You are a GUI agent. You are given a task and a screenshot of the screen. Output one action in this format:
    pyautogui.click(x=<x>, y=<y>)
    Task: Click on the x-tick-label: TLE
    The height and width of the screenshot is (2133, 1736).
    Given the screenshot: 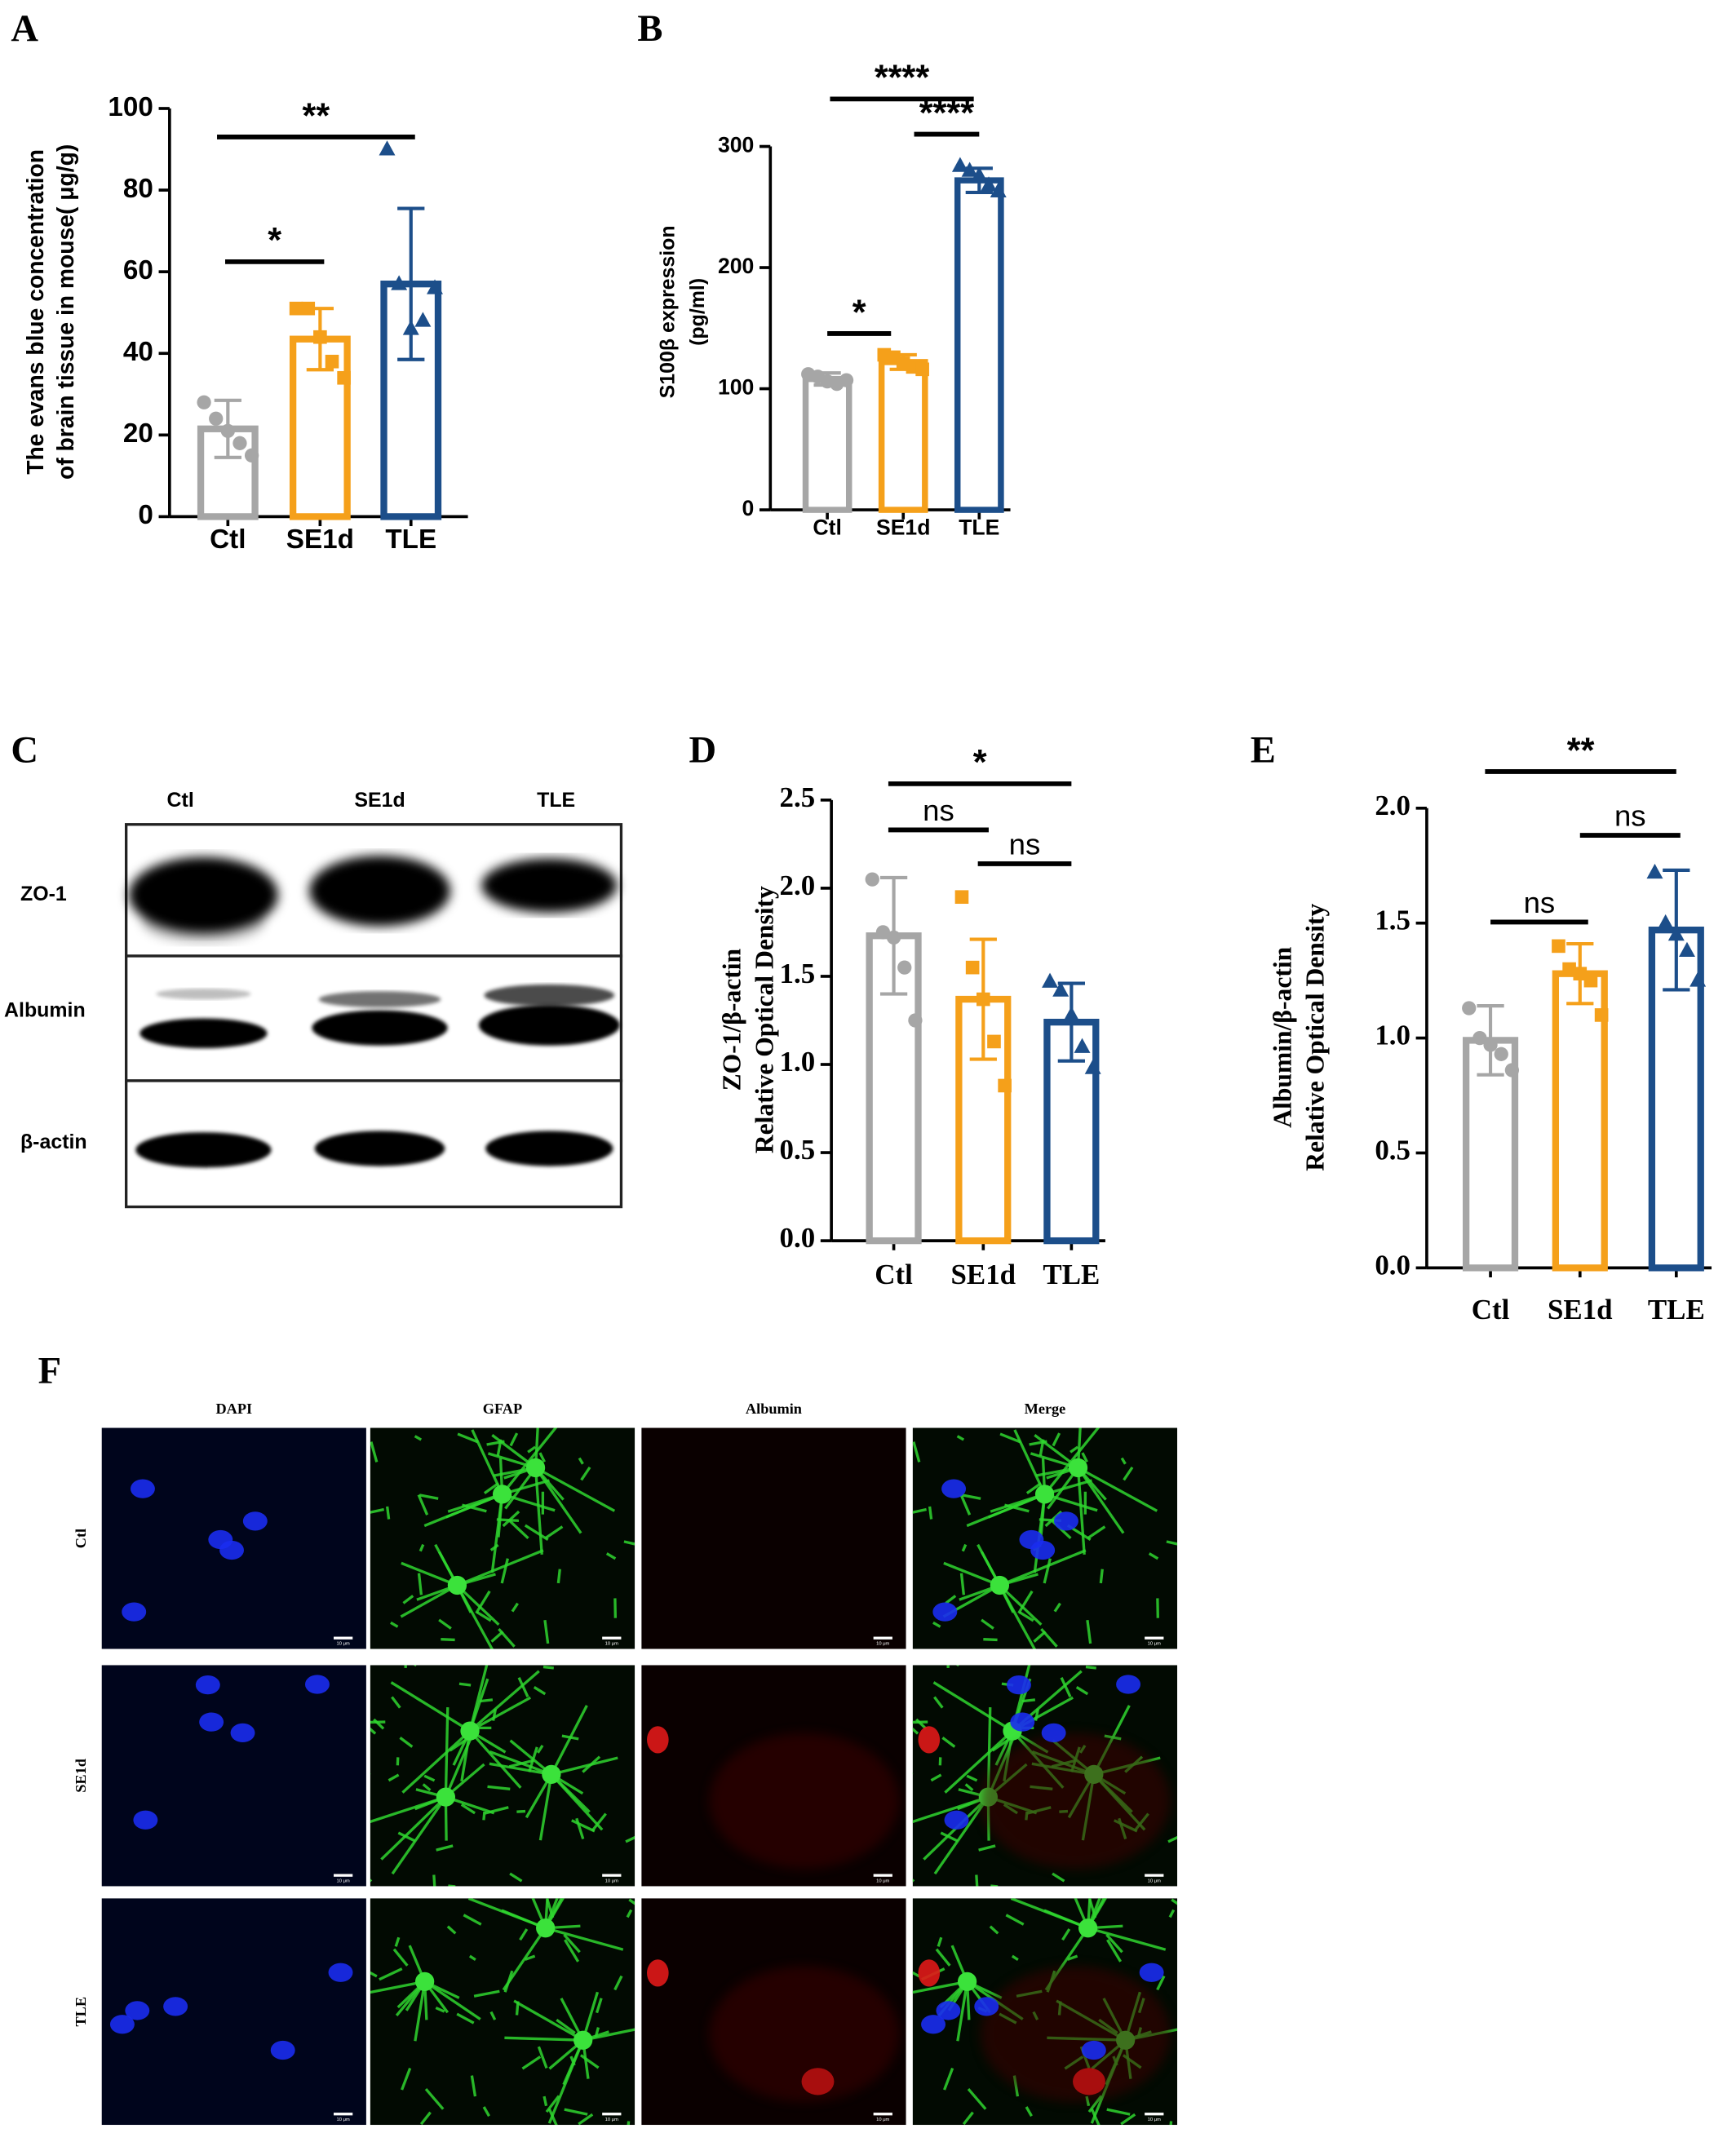 What is the action you would take?
    pyautogui.click(x=979, y=527)
    